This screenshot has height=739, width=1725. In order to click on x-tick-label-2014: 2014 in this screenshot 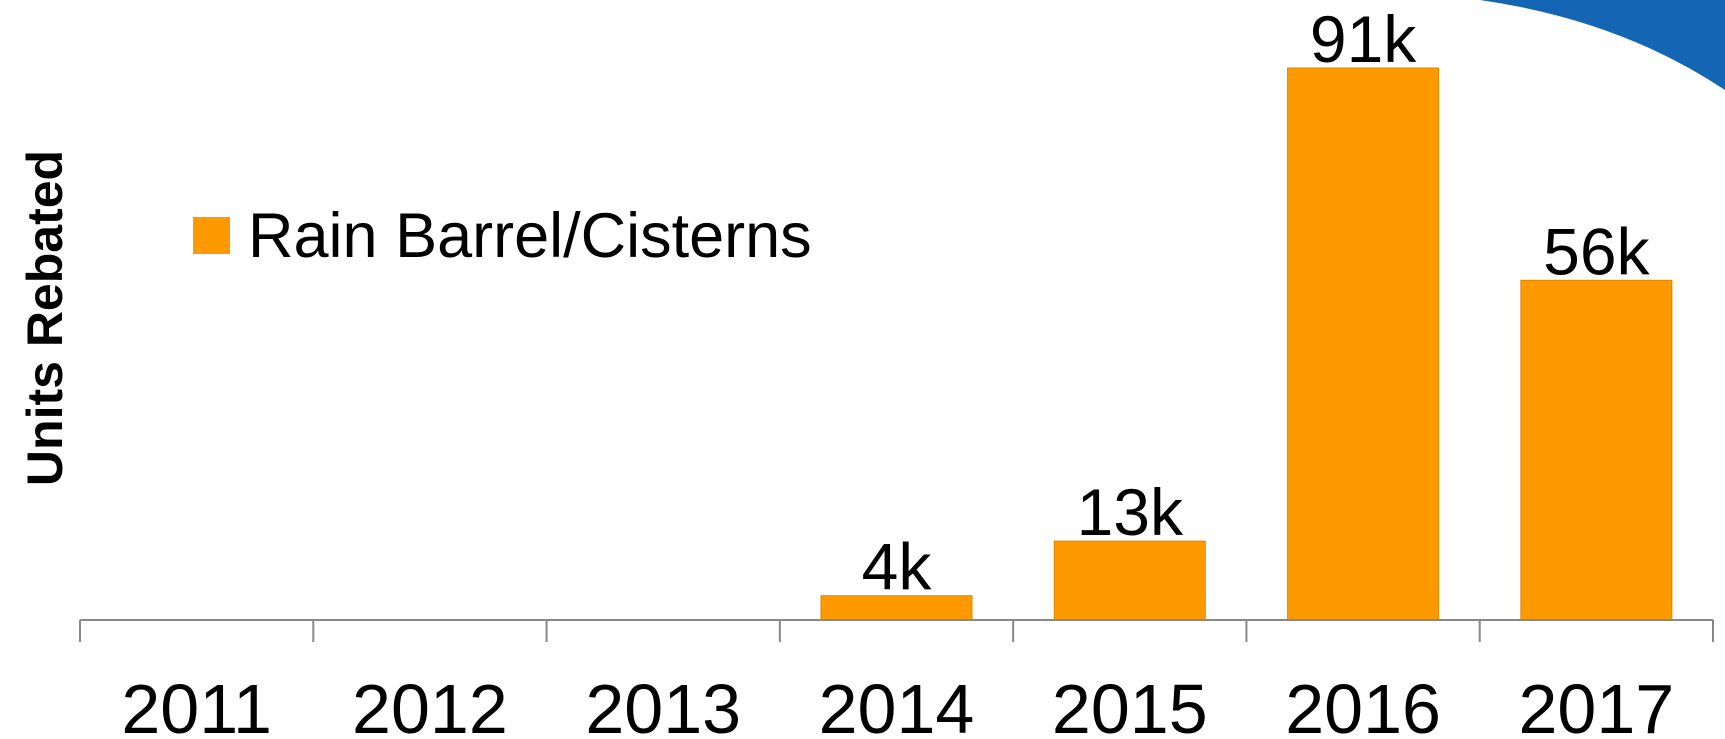, I will do `click(897, 704)`.